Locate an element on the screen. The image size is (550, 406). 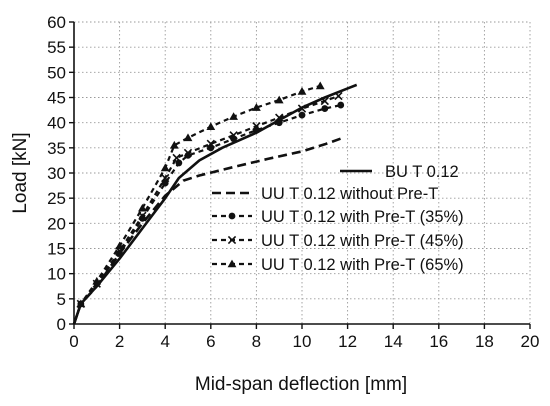
y-tick-label: 0 is located at coordinates (61, 324).